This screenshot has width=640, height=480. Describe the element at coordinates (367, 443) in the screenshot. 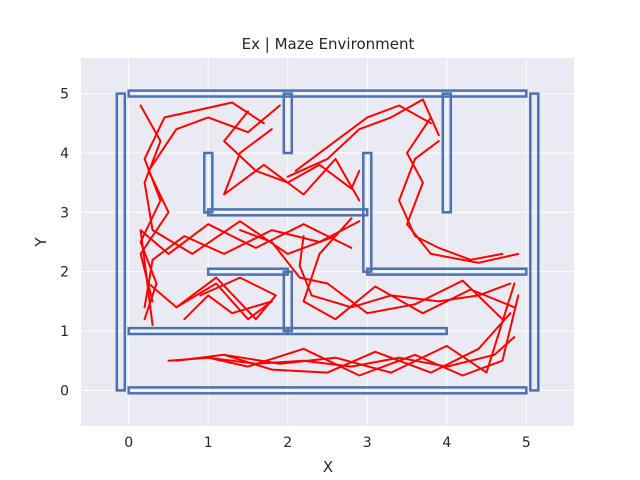

I see `x-tick-label-3: 3` at that location.